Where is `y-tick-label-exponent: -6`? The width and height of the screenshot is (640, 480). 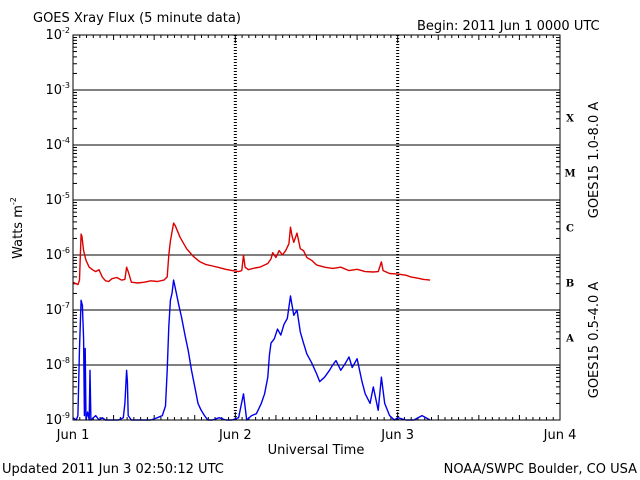 y-tick-label-exponent: -6 is located at coordinates (66, 250).